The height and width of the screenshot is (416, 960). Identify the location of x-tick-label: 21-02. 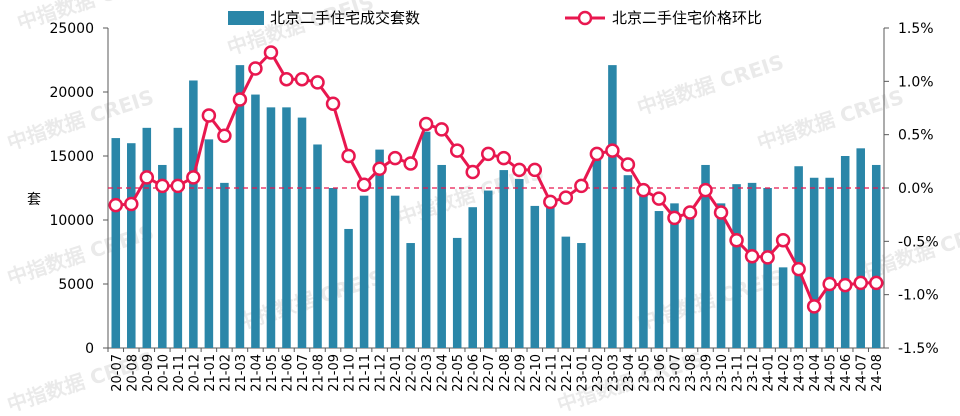
(225, 373).